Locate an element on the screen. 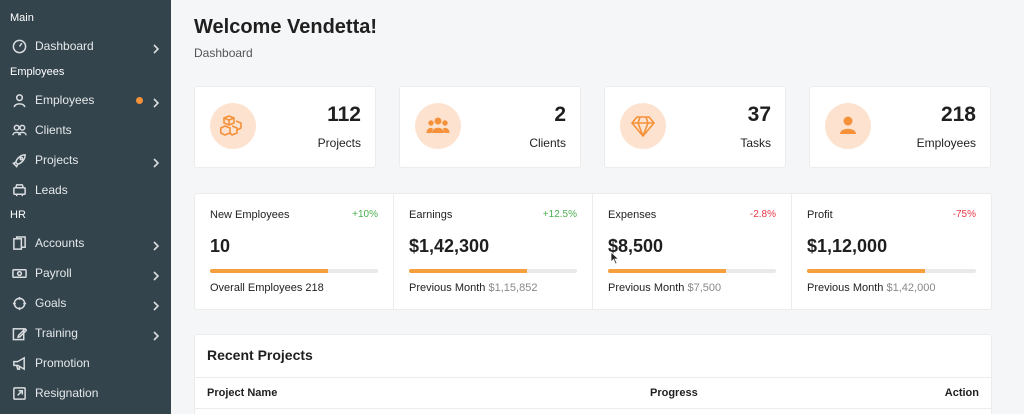 The height and width of the screenshot is (414, 1024). sidebar-item-label: Training is located at coordinates (56, 333).